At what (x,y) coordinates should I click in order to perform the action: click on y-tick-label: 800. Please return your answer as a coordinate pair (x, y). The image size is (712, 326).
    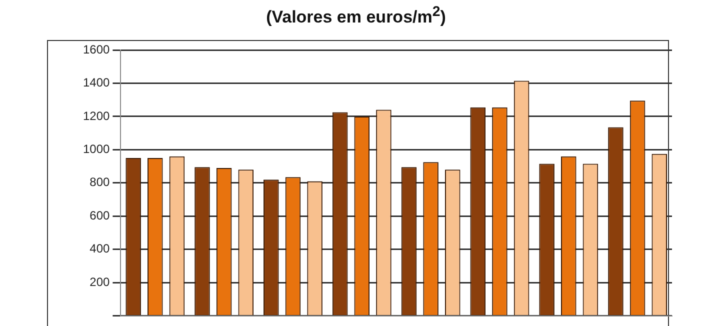
    Looking at the image, I should click on (100, 182).